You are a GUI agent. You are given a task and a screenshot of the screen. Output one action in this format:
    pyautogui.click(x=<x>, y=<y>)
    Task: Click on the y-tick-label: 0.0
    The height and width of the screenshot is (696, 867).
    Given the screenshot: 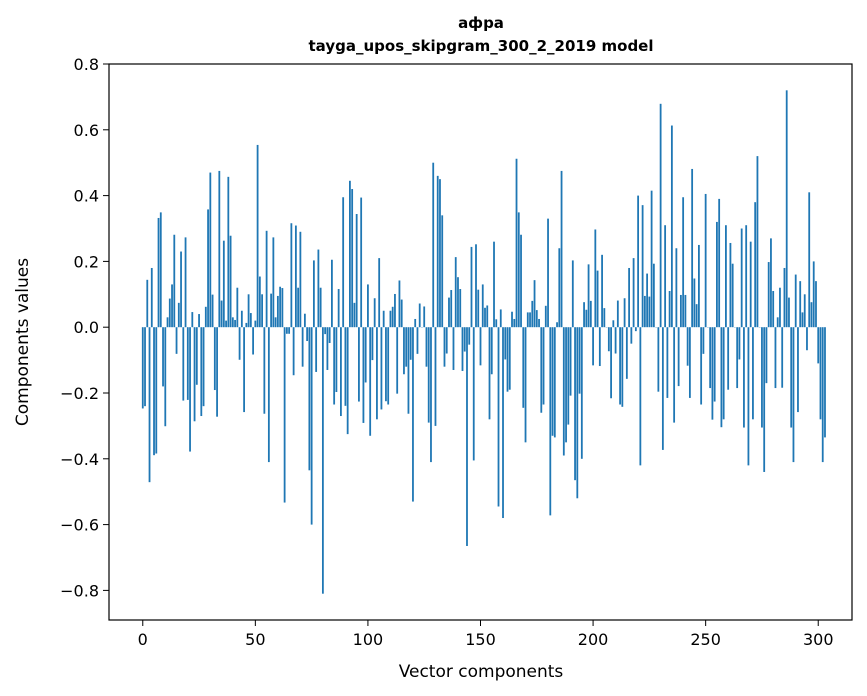 What is the action you would take?
    pyautogui.click(x=86, y=327)
    